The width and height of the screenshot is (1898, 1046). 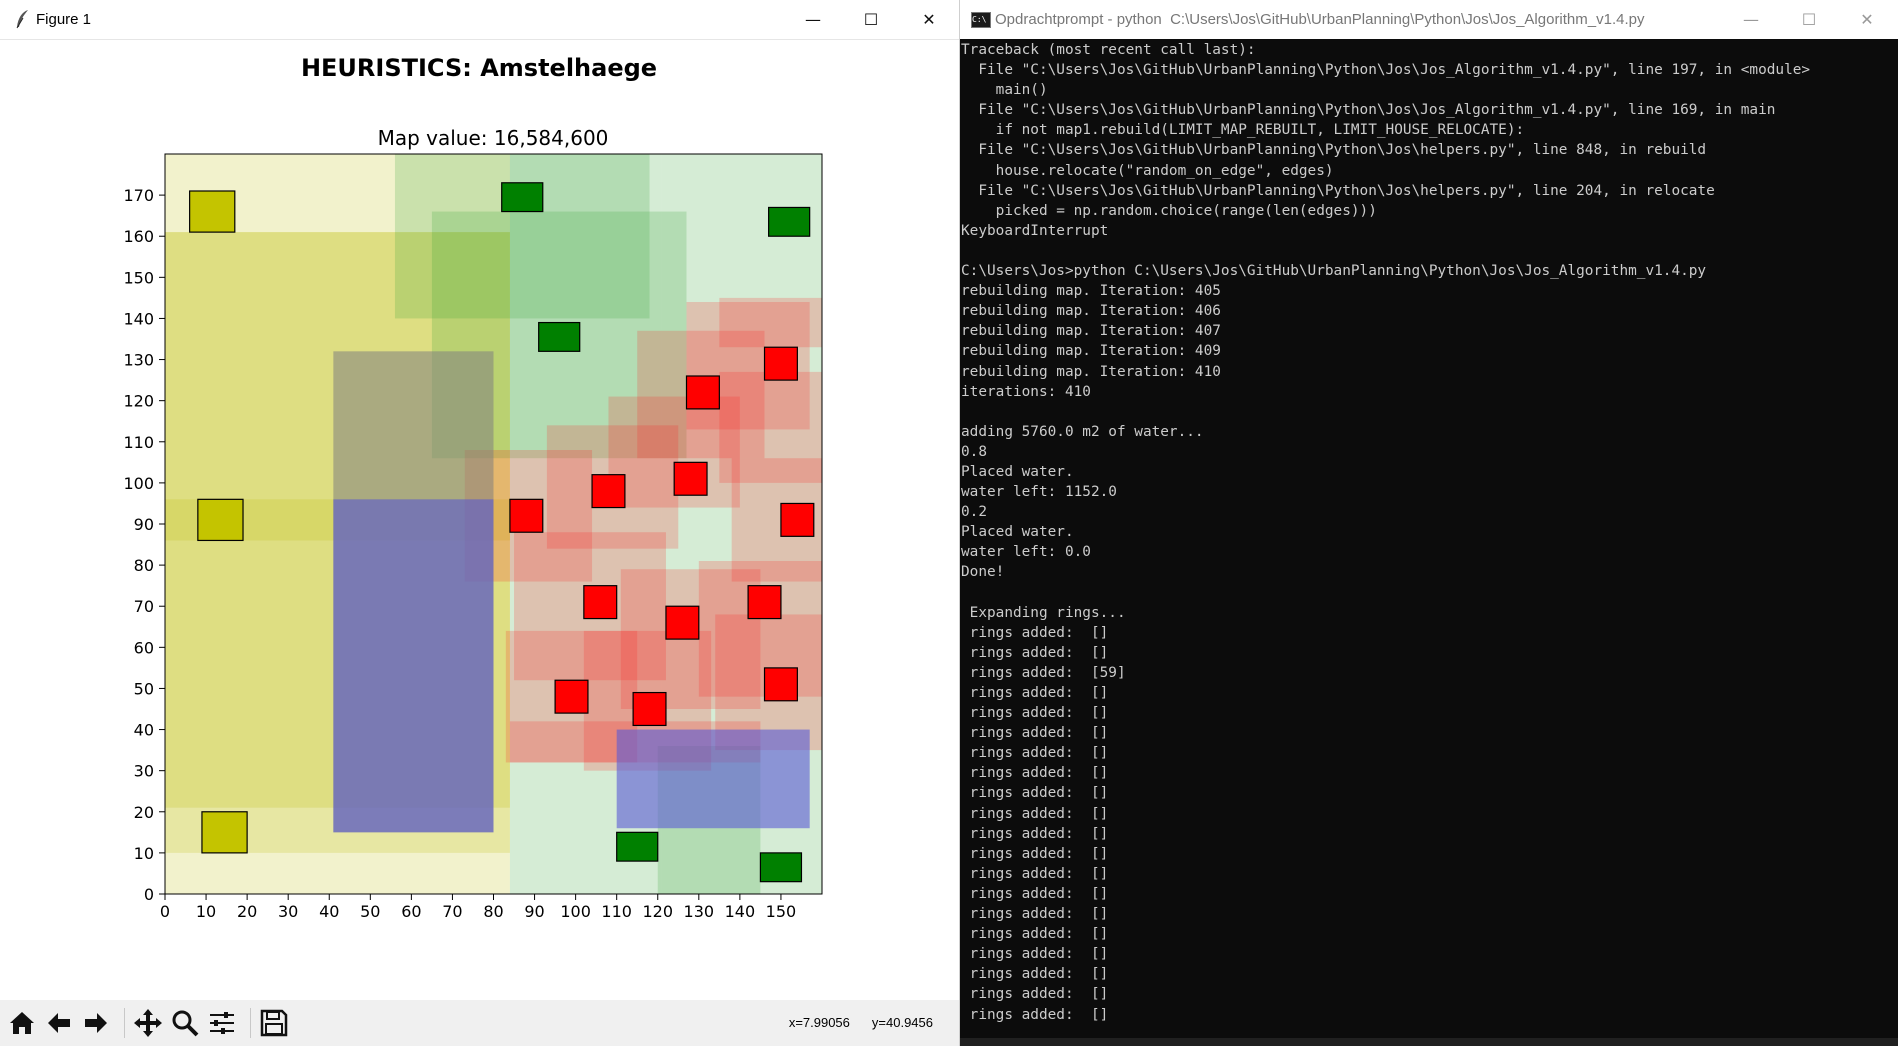 What do you see at coordinates (493, 911) in the screenshot?
I see `x-tick-label: 80` at bounding box center [493, 911].